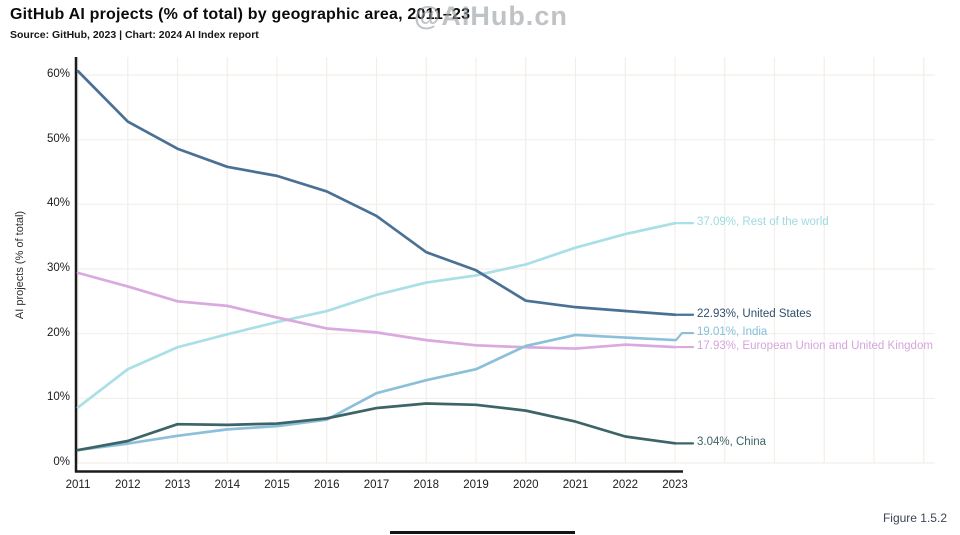  I want to click on video-progress-bar, so click(482, 532).